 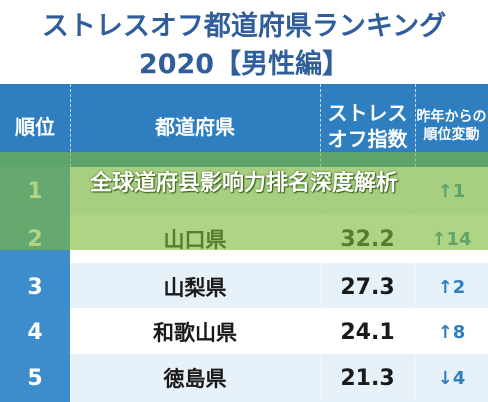 I want to click on change-cell: ↑8, so click(x=451, y=332).